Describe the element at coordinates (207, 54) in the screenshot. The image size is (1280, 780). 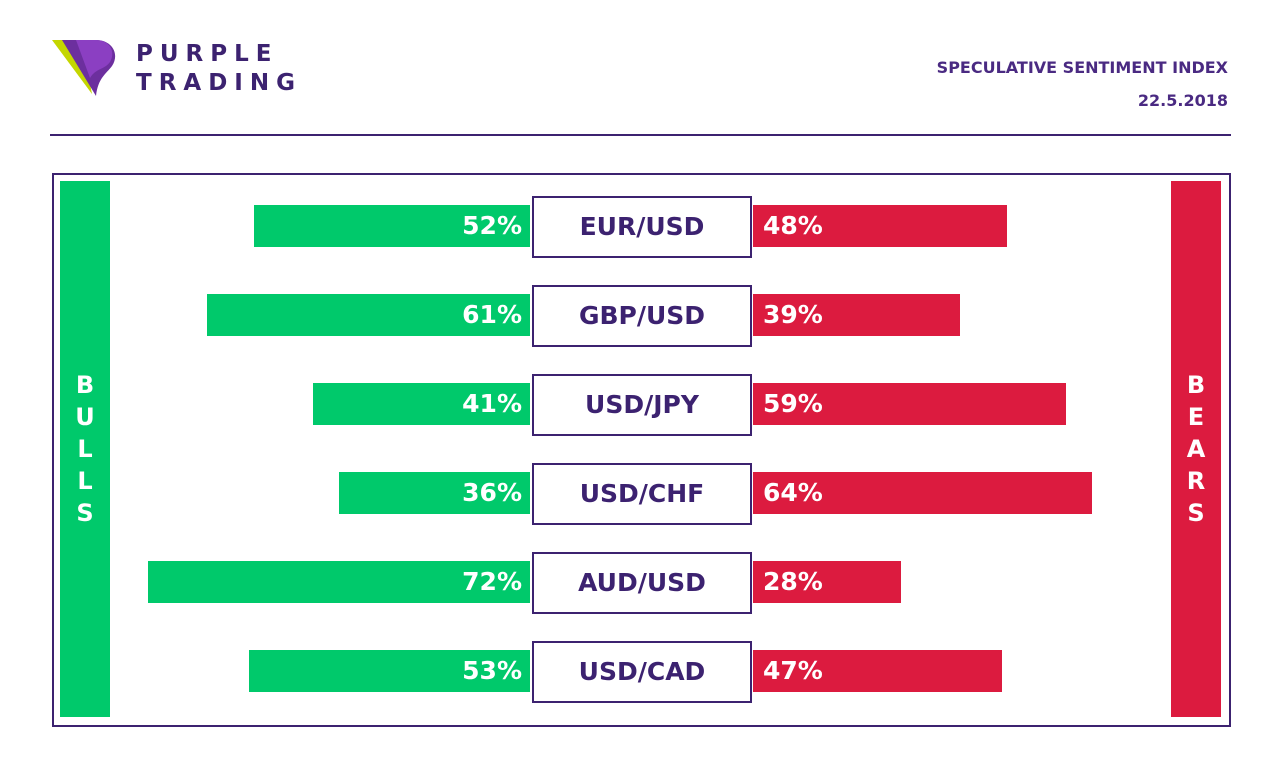
I see `brand-line-1: PURPLE` at that location.